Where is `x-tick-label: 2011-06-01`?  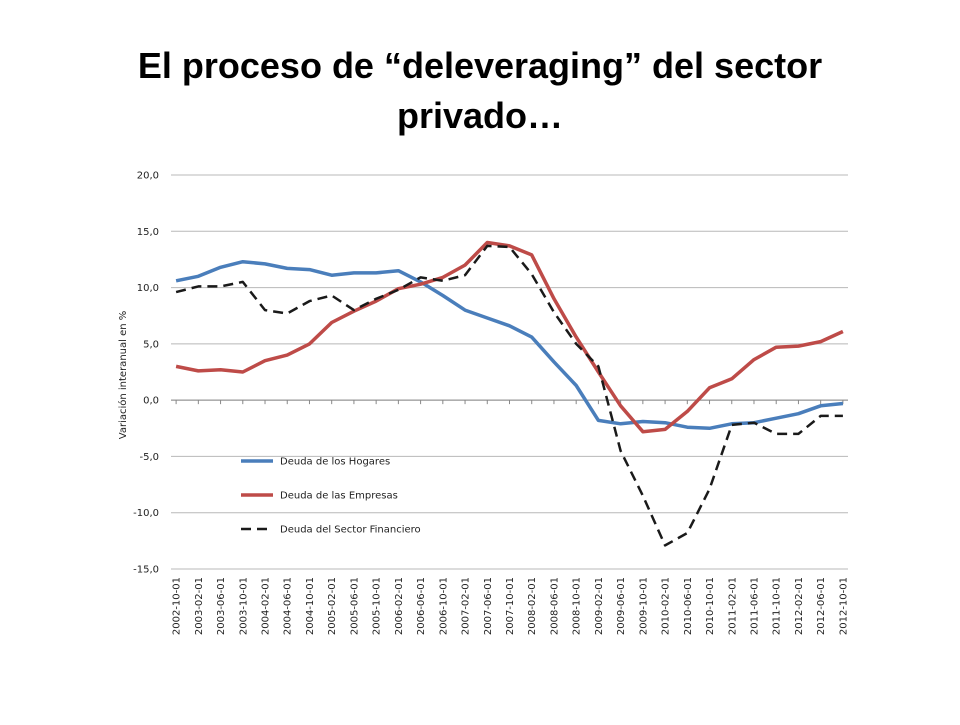 x-tick-label: 2011-06-01 is located at coordinates (754, 606).